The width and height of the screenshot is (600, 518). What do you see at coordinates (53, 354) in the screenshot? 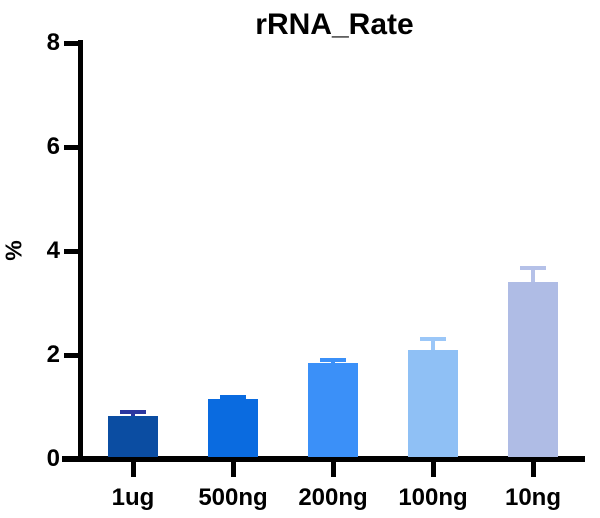
I see `y-tick-label: 2` at bounding box center [53, 354].